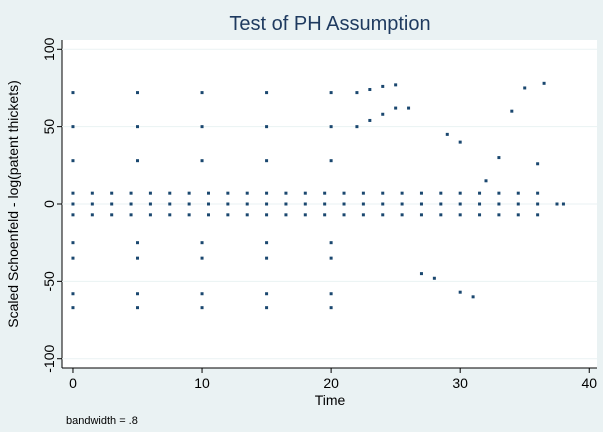 Image resolution: width=603 pixels, height=432 pixels. I want to click on y-tick-label: 100, so click(49, 49).